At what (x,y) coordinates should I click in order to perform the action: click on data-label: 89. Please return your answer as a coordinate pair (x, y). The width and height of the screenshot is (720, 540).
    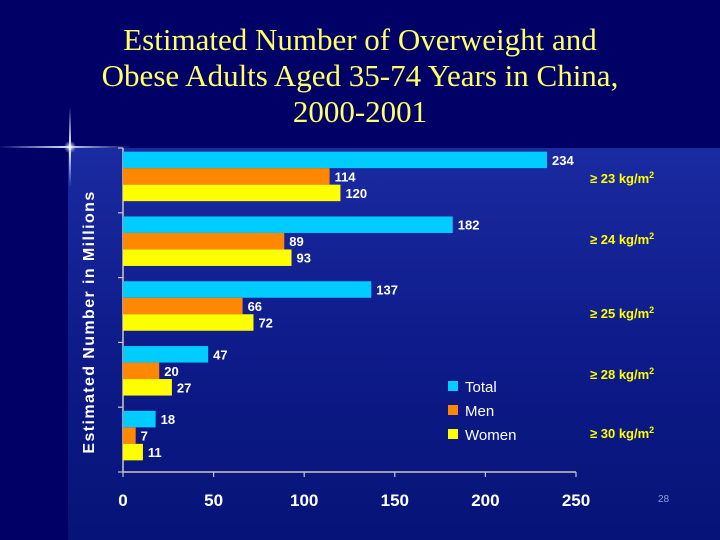
    Looking at the image, I should click on (296, 241).